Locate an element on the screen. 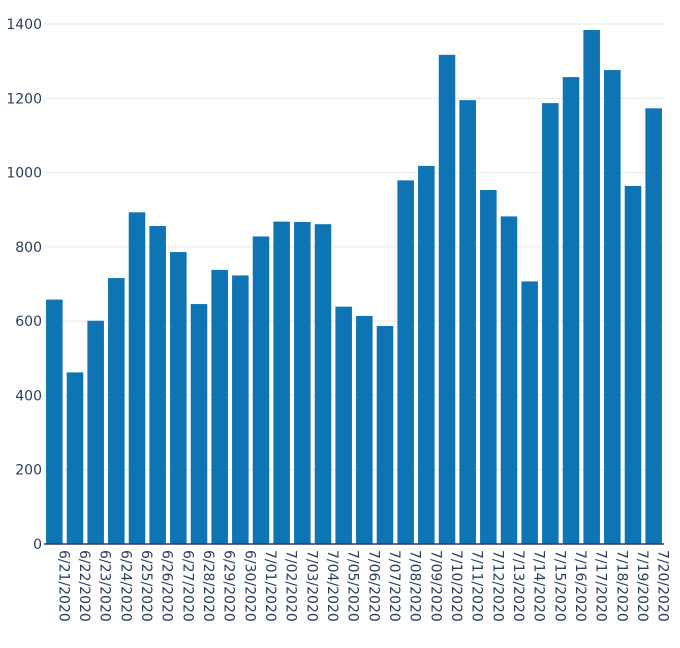  y-tick-label: 1200 is located at coordinates (24, 99).